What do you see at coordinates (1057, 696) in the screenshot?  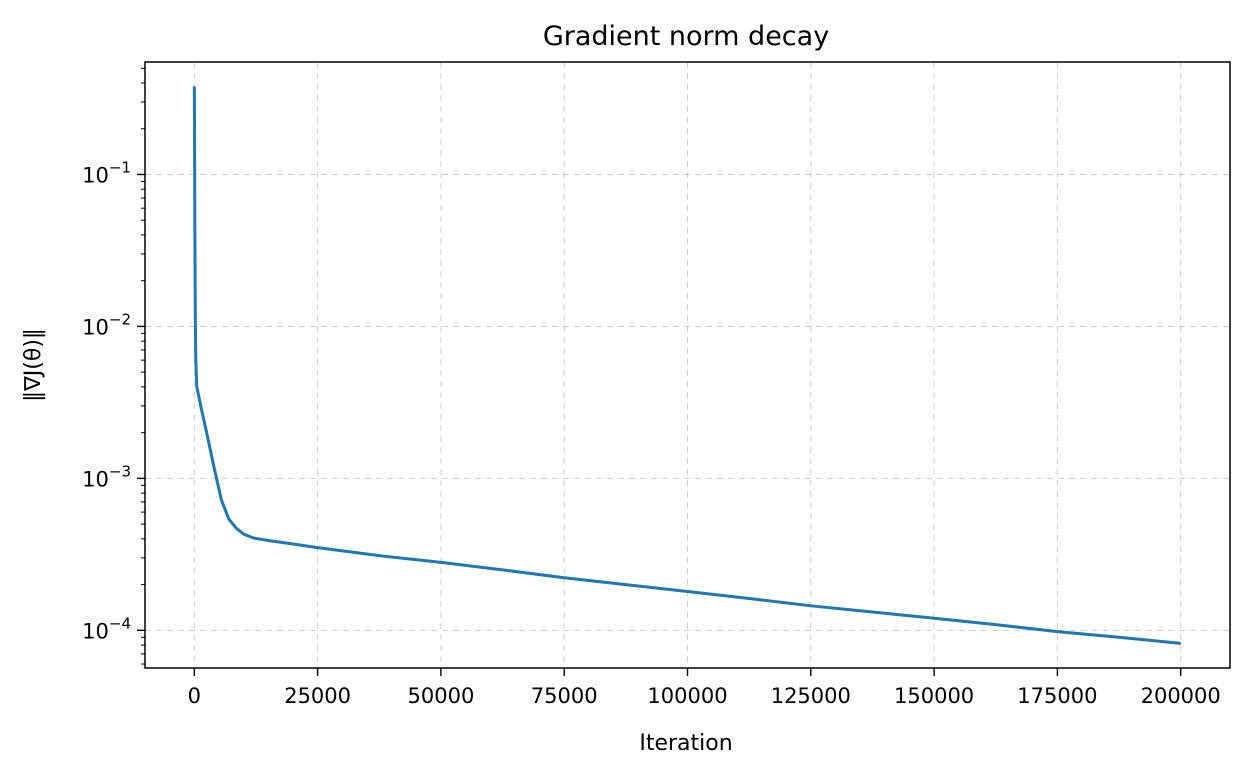 I see `x-tick-label: 175000` at bounding box center [1057, 696].